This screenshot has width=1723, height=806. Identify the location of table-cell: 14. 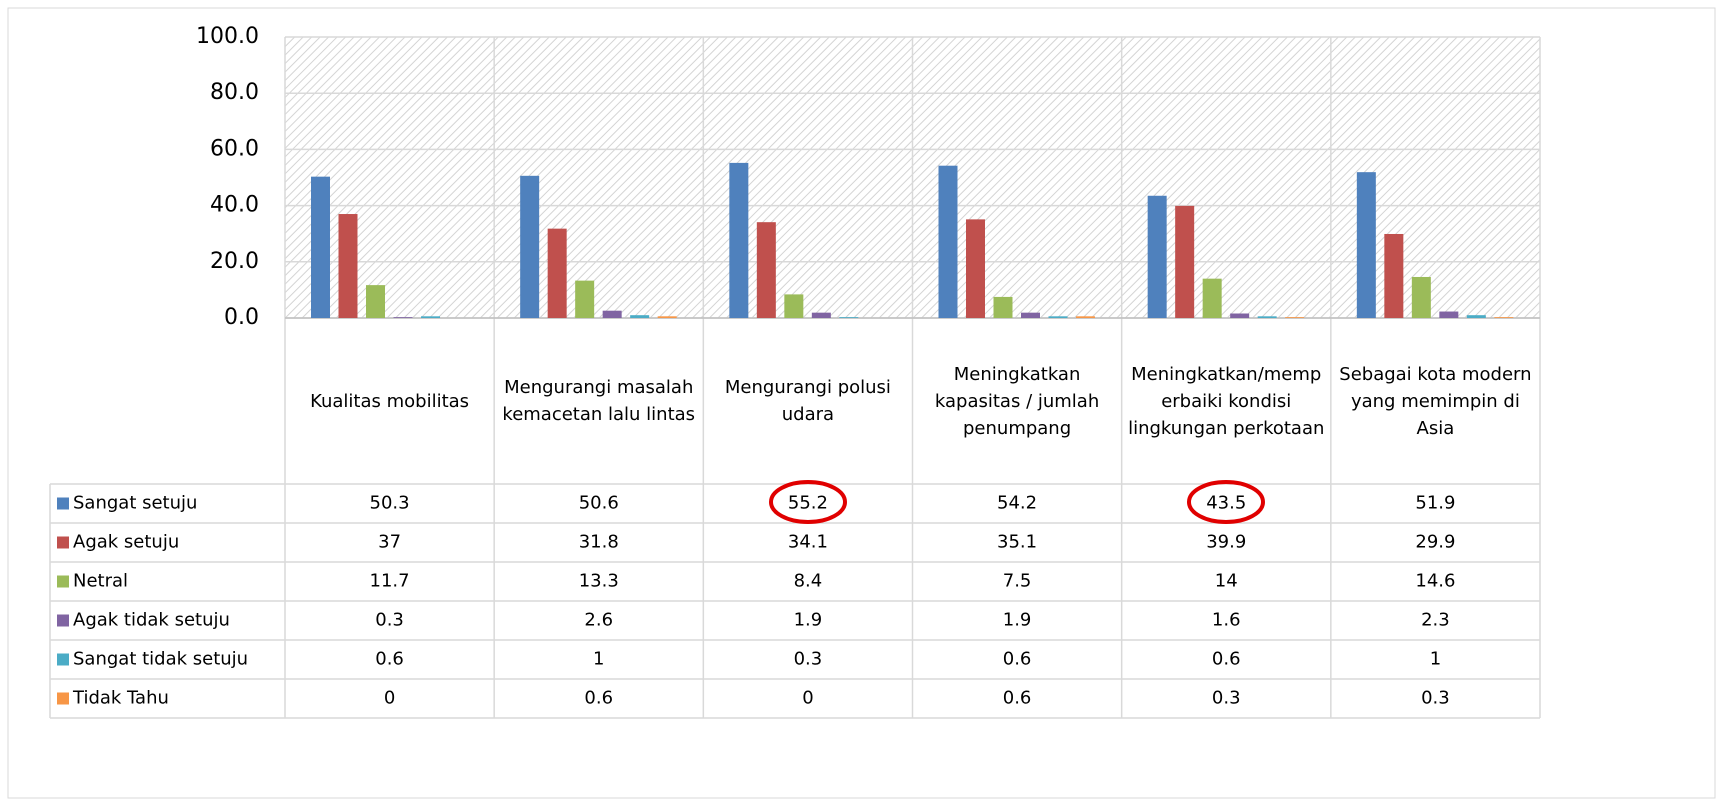
(1226, 581).